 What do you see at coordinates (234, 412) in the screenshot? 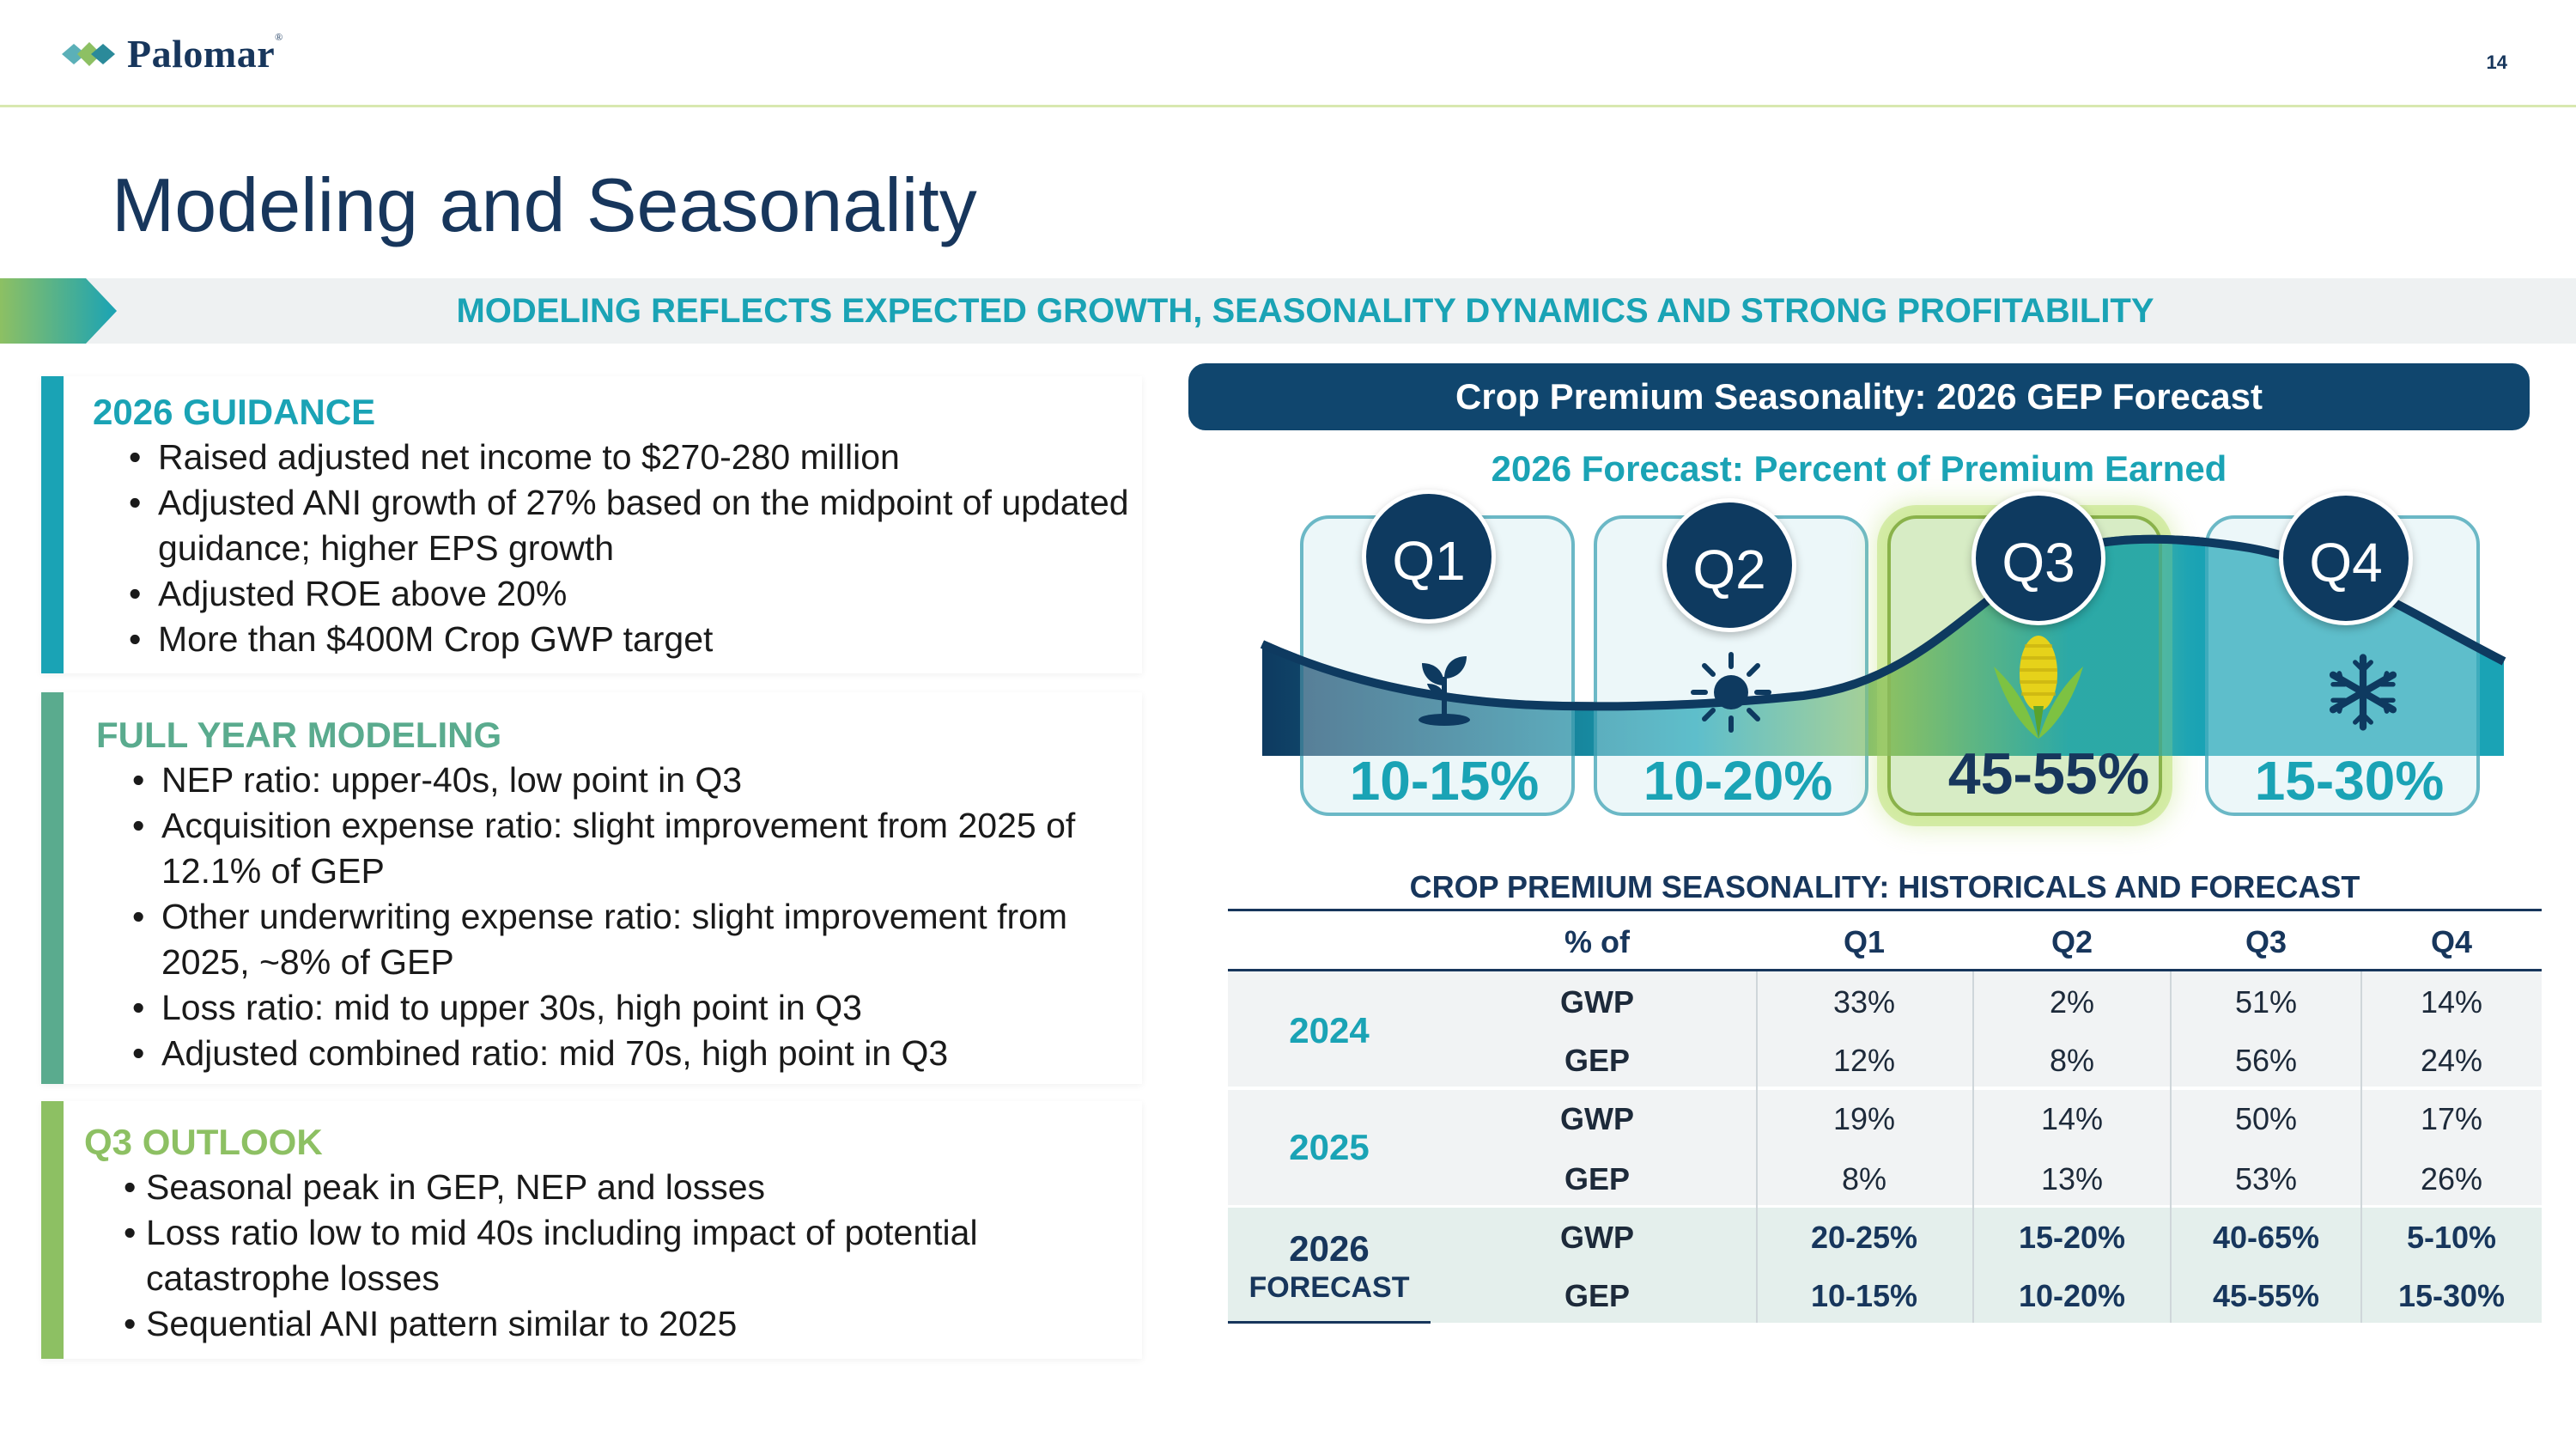
I see `guidance-title: 2026 GUIDANCE` at bounding box center [234, 412].